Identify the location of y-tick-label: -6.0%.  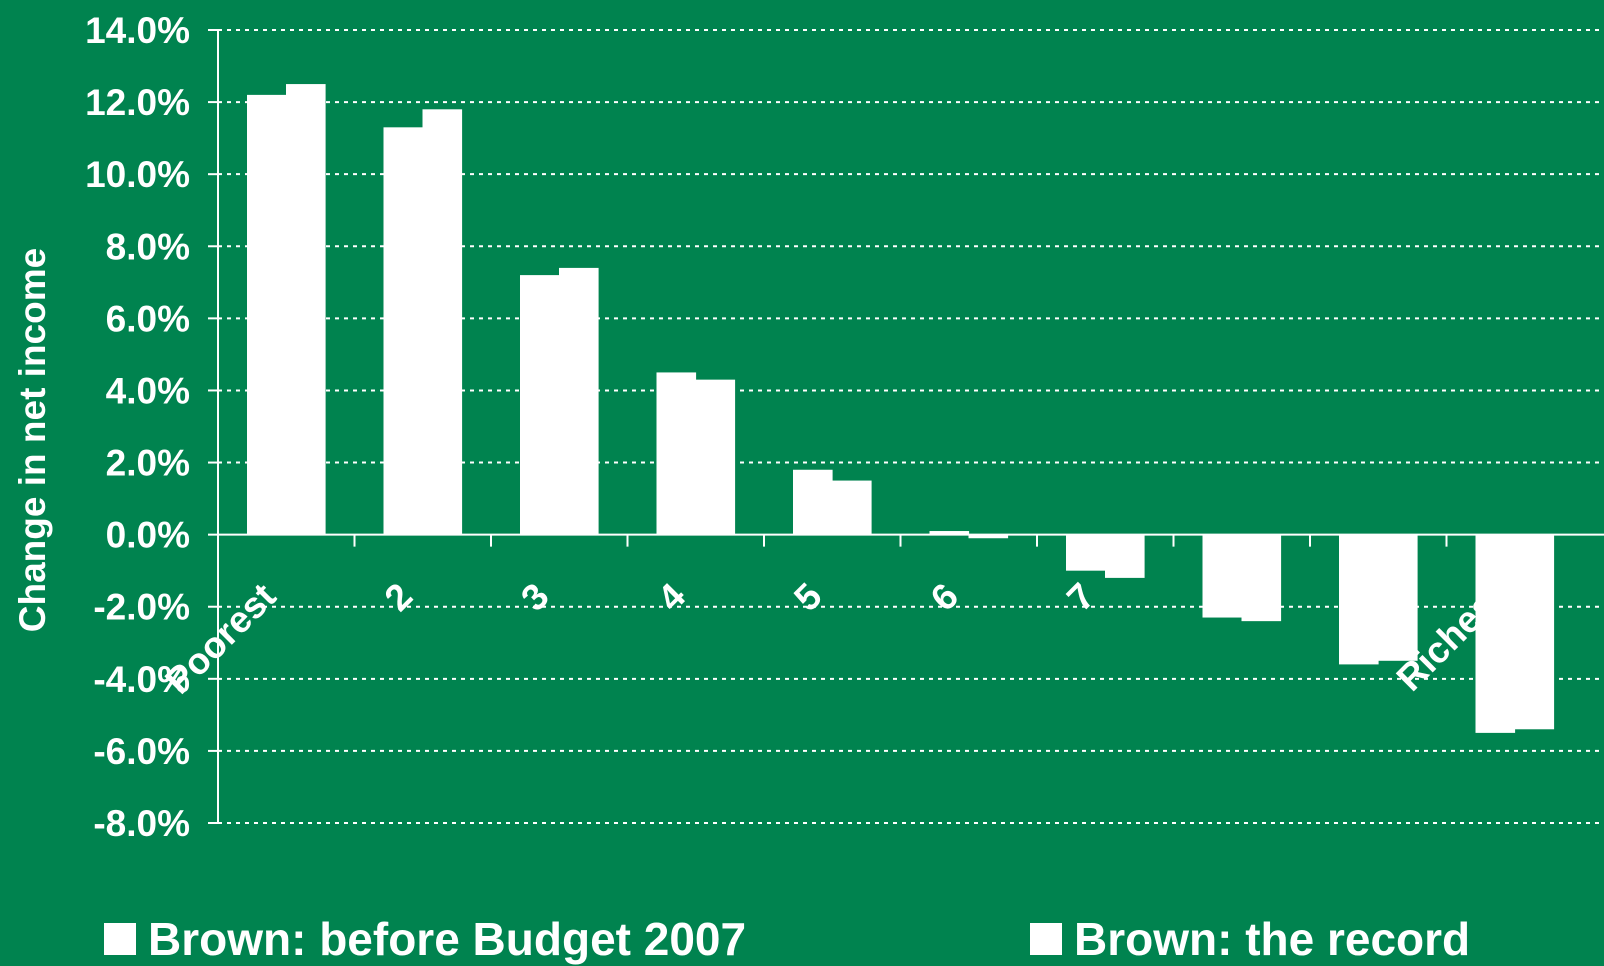
(141, 751).